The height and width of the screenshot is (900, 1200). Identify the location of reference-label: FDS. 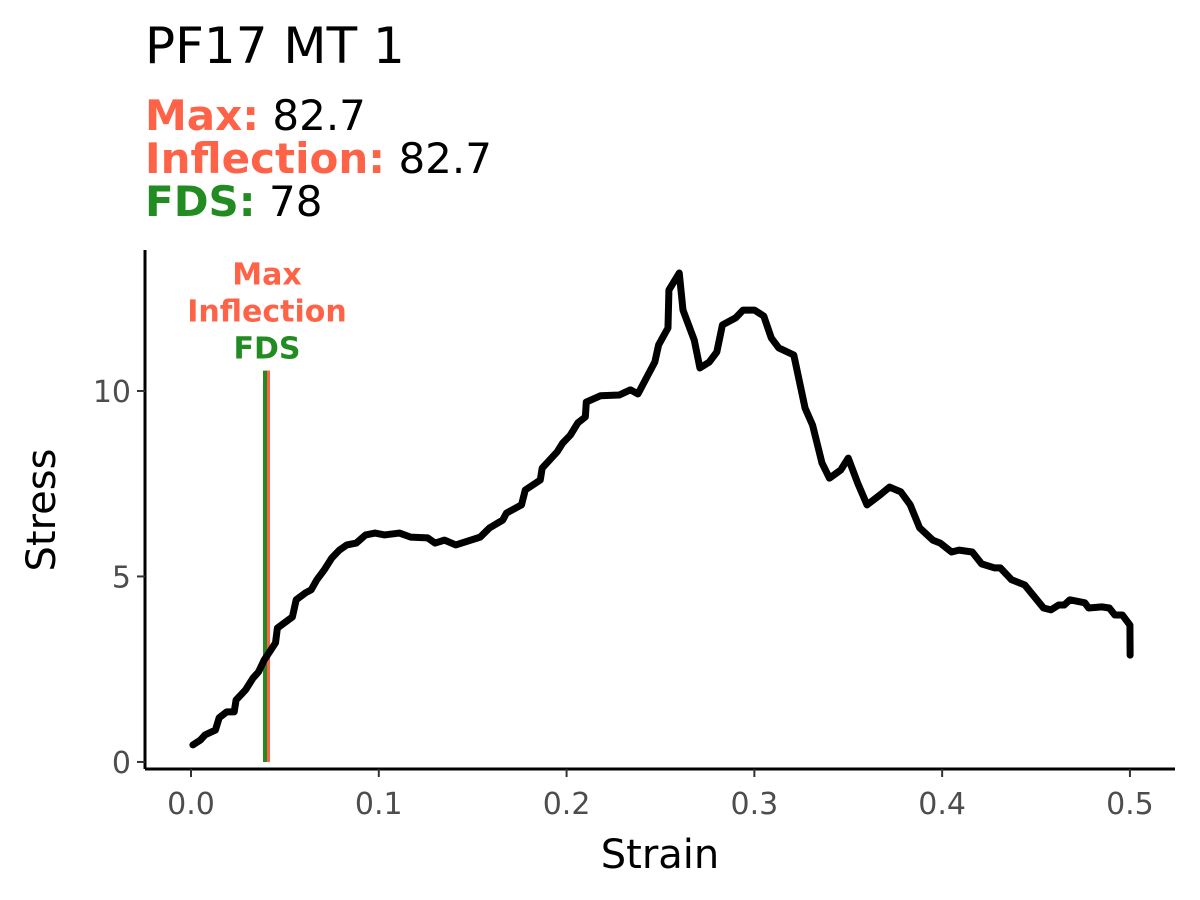
(266, 349).